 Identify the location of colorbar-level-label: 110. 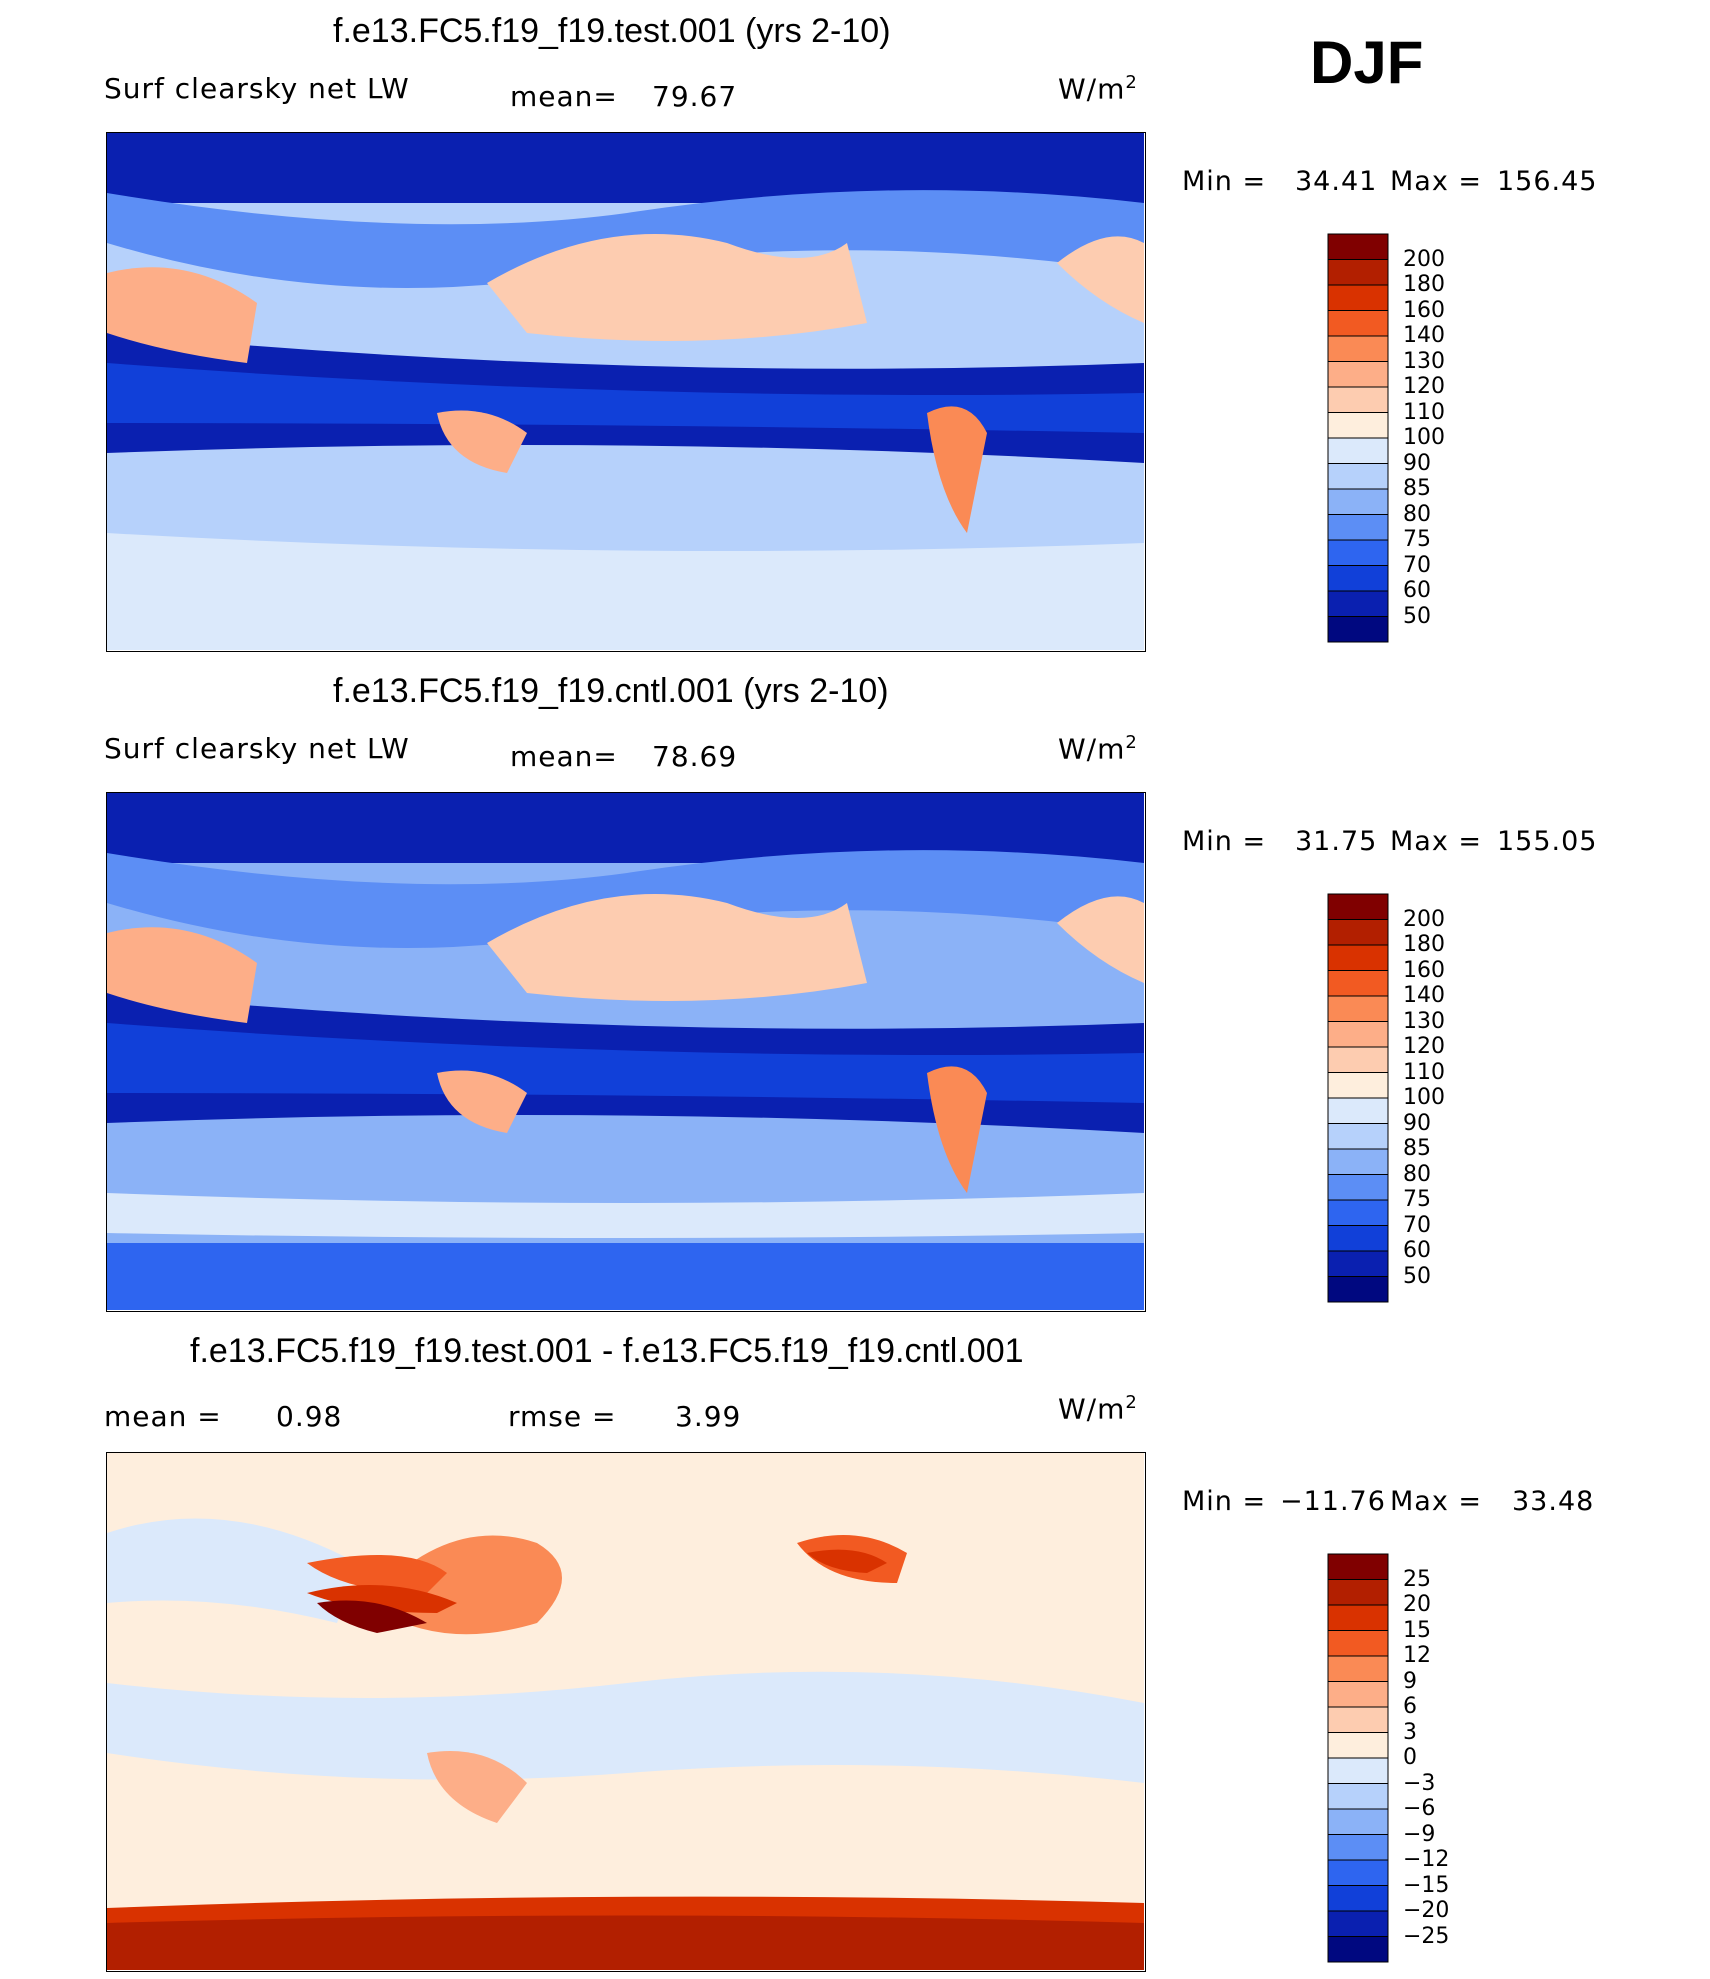
(1424, 412).